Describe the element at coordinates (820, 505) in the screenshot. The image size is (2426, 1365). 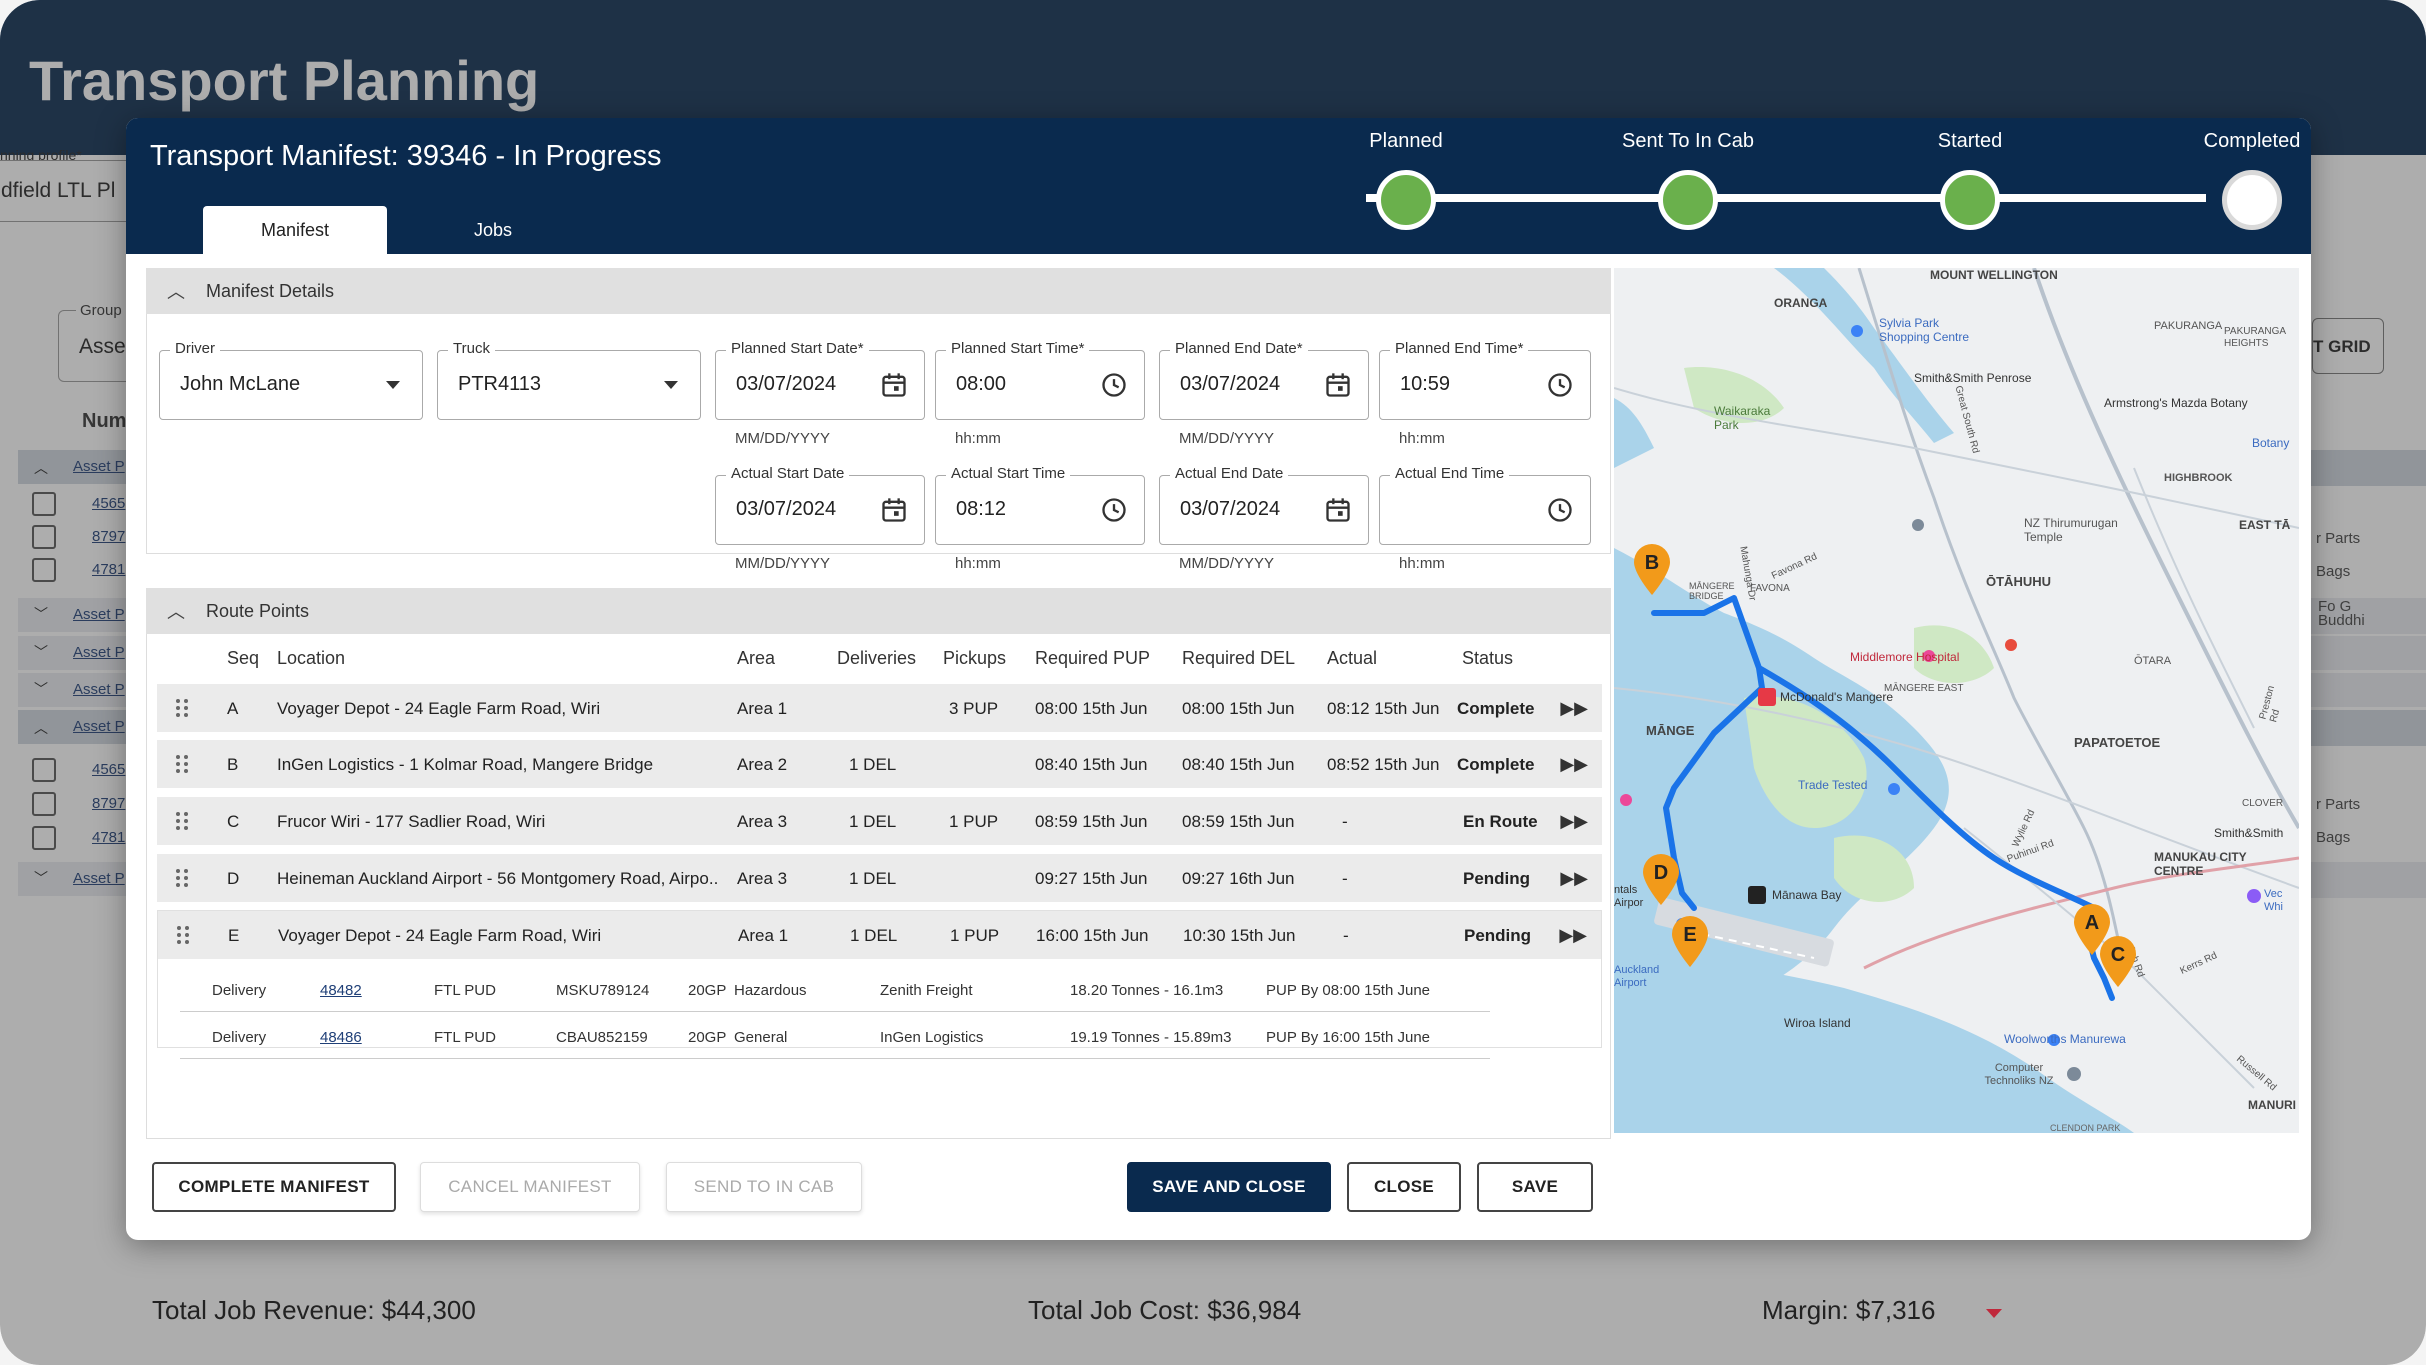
I see `actual-start-date-field: Actual Start Date 03/07/2024` at that location.